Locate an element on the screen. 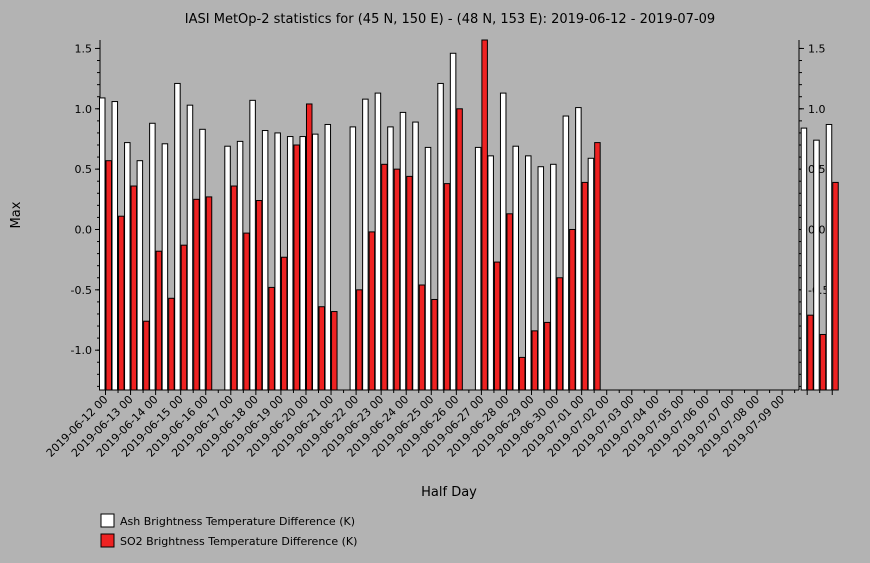 The width and height of the screenshot is (870, 563). y-tick-label-left: -0.5 is located at coordinates (81, 290).